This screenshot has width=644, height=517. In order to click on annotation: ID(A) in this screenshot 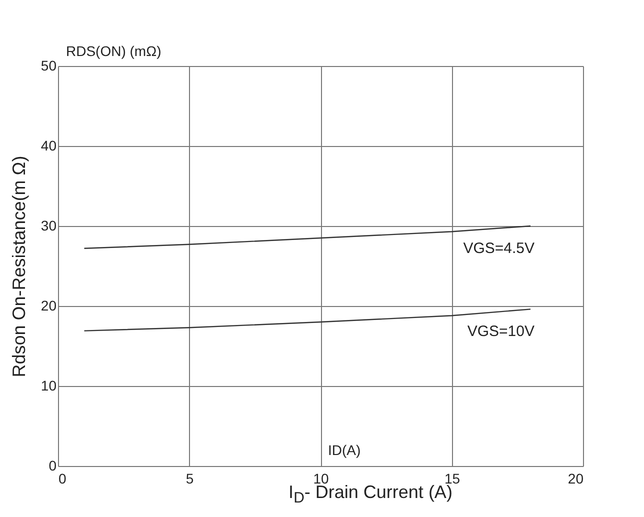, I will do `click(344, 450)`.